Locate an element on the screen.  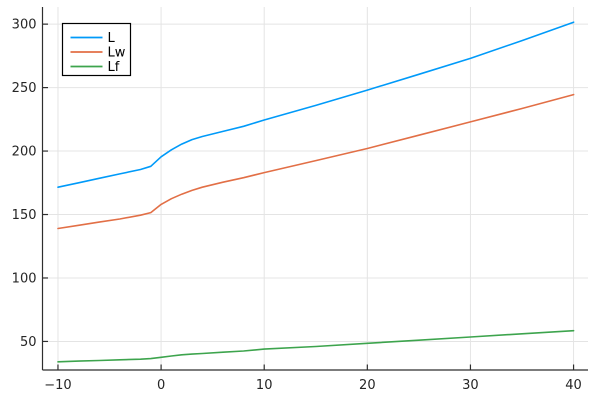
series-line-Lf is located at coordinates (316, 346).